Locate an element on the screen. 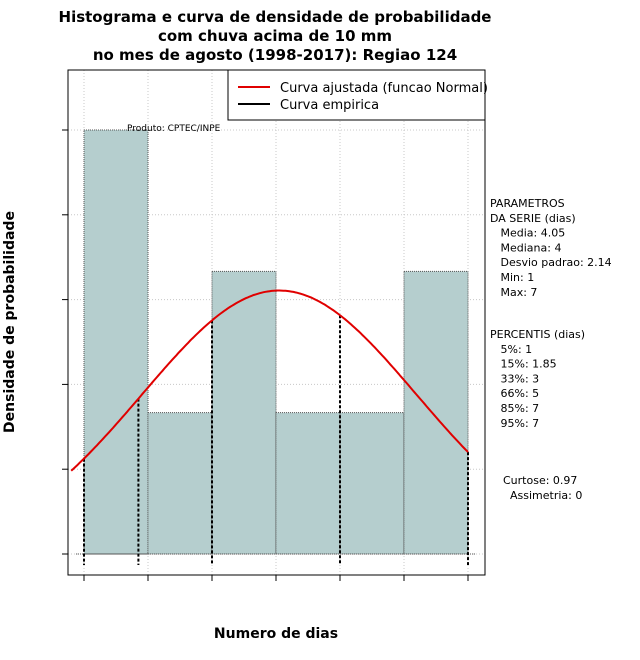 Image resolution: width=640 pixels, height=660 pixels. chart-title-line-3: no mes de agosto (1998-2017): Regiao 124 is located at coordinates (275, 55).